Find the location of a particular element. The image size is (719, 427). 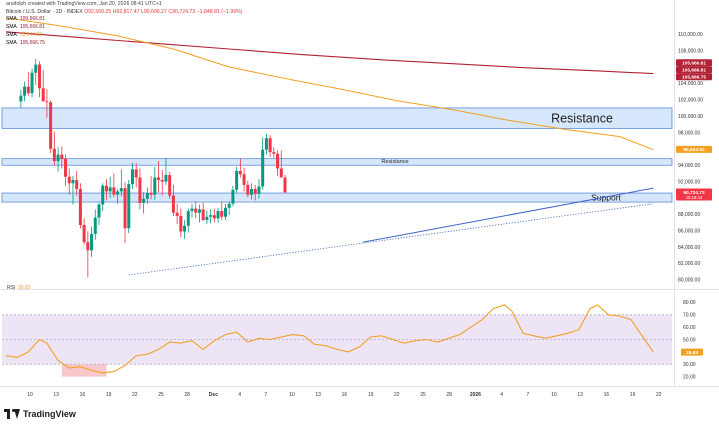

time-tick-label: 4 is located at coordinates (501, 395).